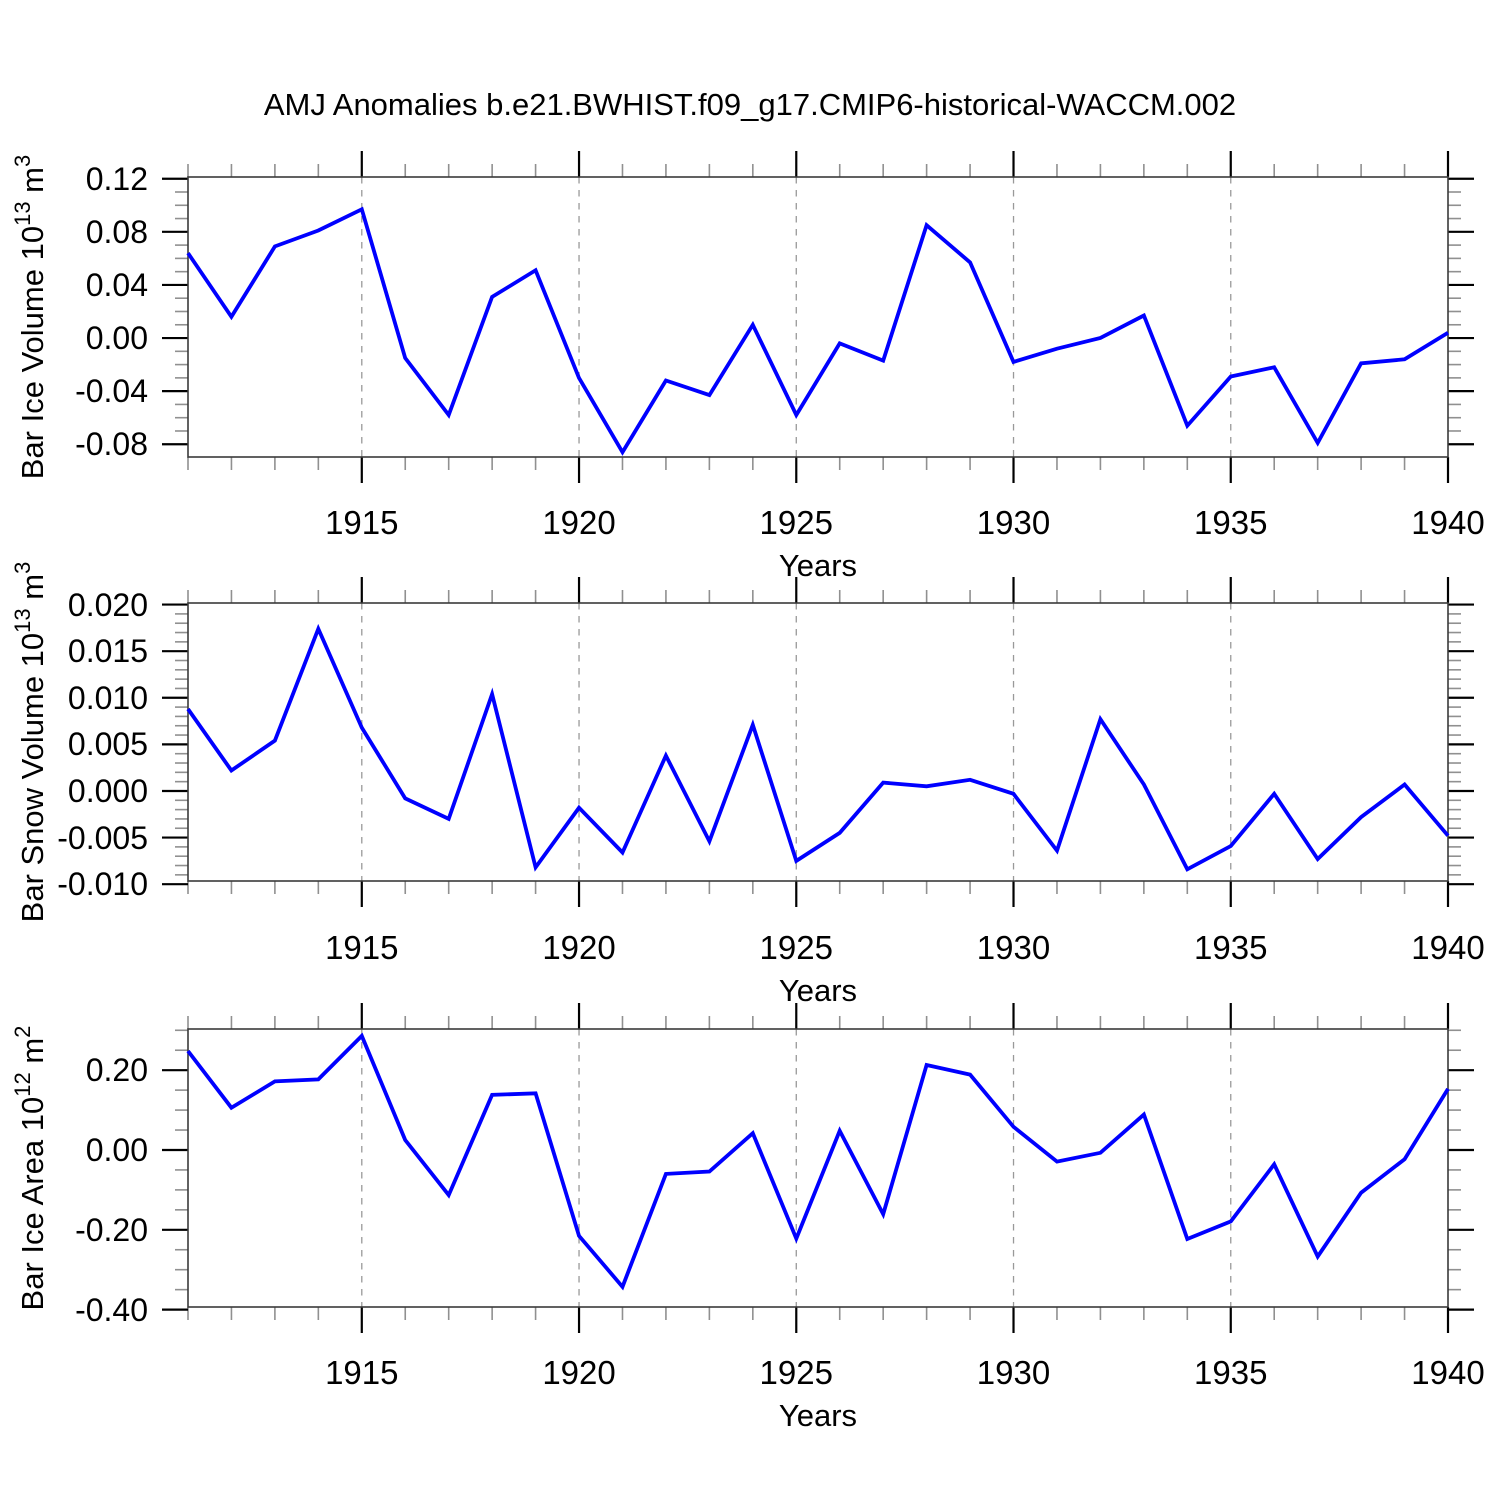 The width and height of the screenshot is (1500, 1500). I want to click on y-tick-label: -0.010, so click(102, 884).